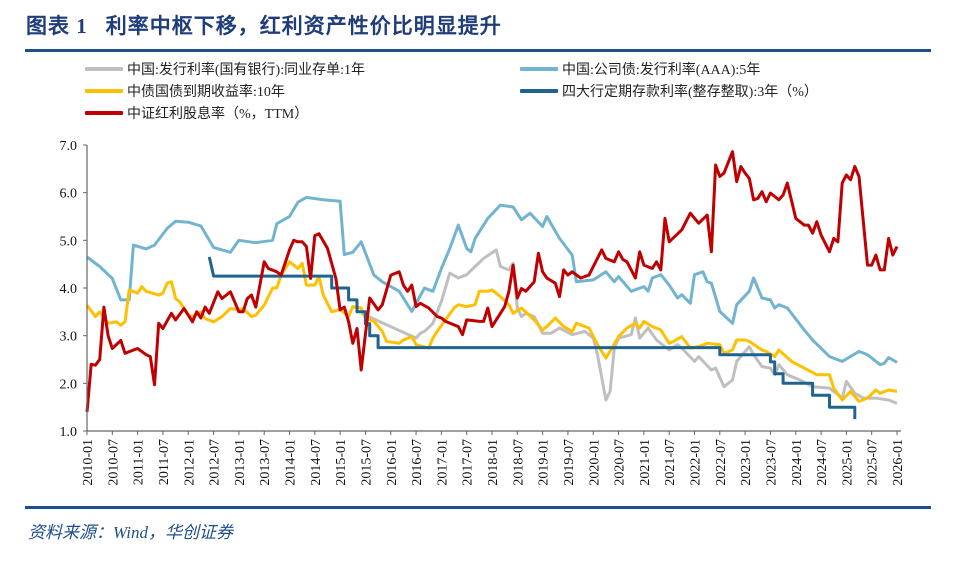 The image size is (960, 562). I want to click on legend-swatch-darkblue, so click(539, 91).